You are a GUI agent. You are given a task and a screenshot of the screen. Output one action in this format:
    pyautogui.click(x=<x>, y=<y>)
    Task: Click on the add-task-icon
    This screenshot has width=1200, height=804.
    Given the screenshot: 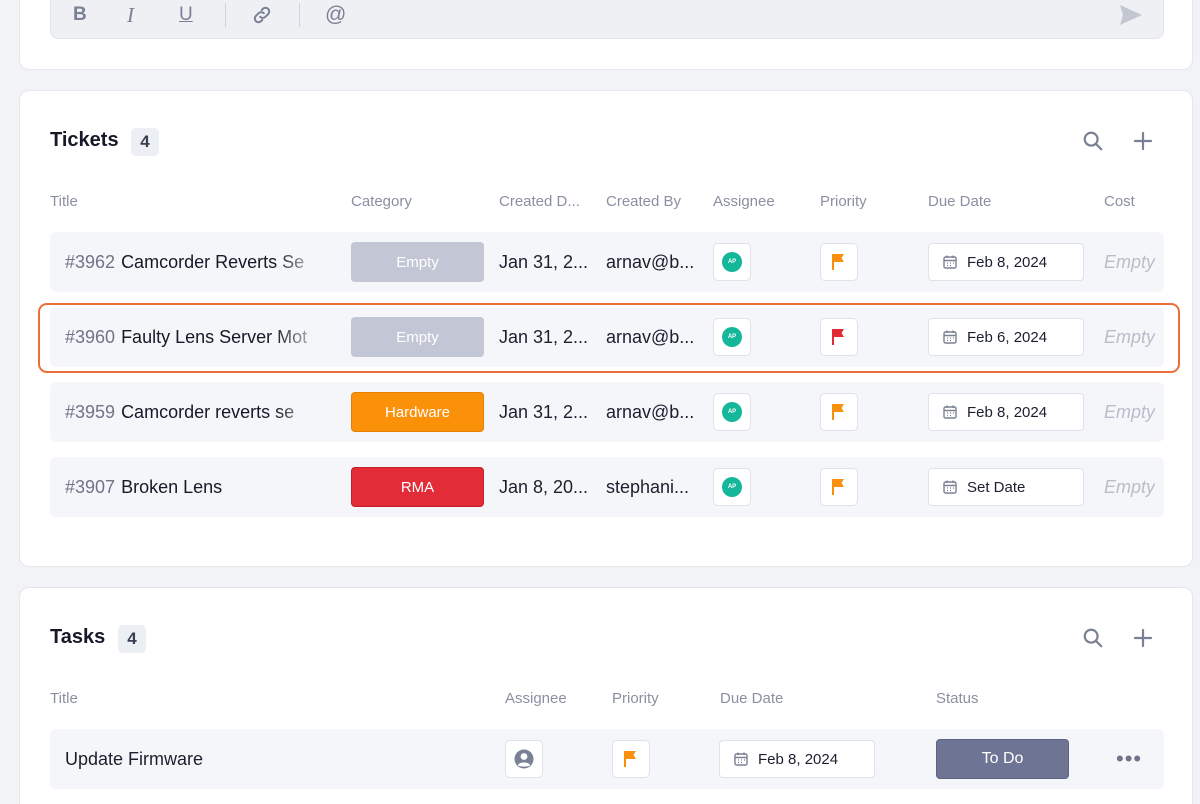 What is the action you would take?
    pyautogui.click(x=1143, y=638)
    